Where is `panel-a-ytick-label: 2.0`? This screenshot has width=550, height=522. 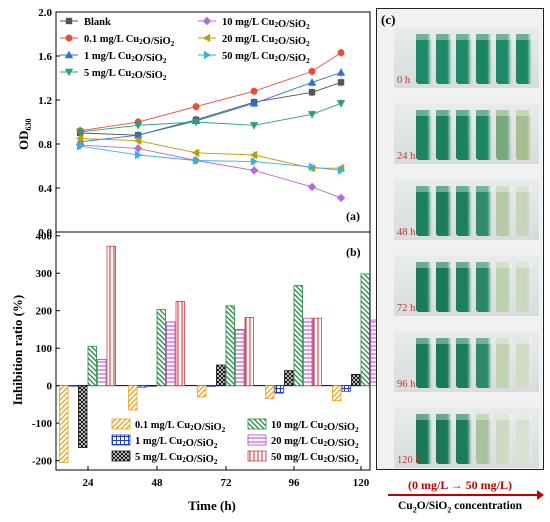
panel-a-ytick-label: 2.0 is located at coordinates (45, 13).